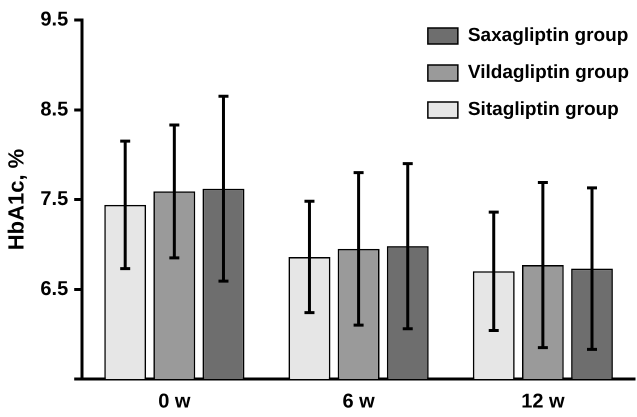 The image size is (637, 417). What do you see at coordinates (548, 35) in the screenshot?
I see `legend-label: Saxagliptin group` at bounding box center [548, 35].